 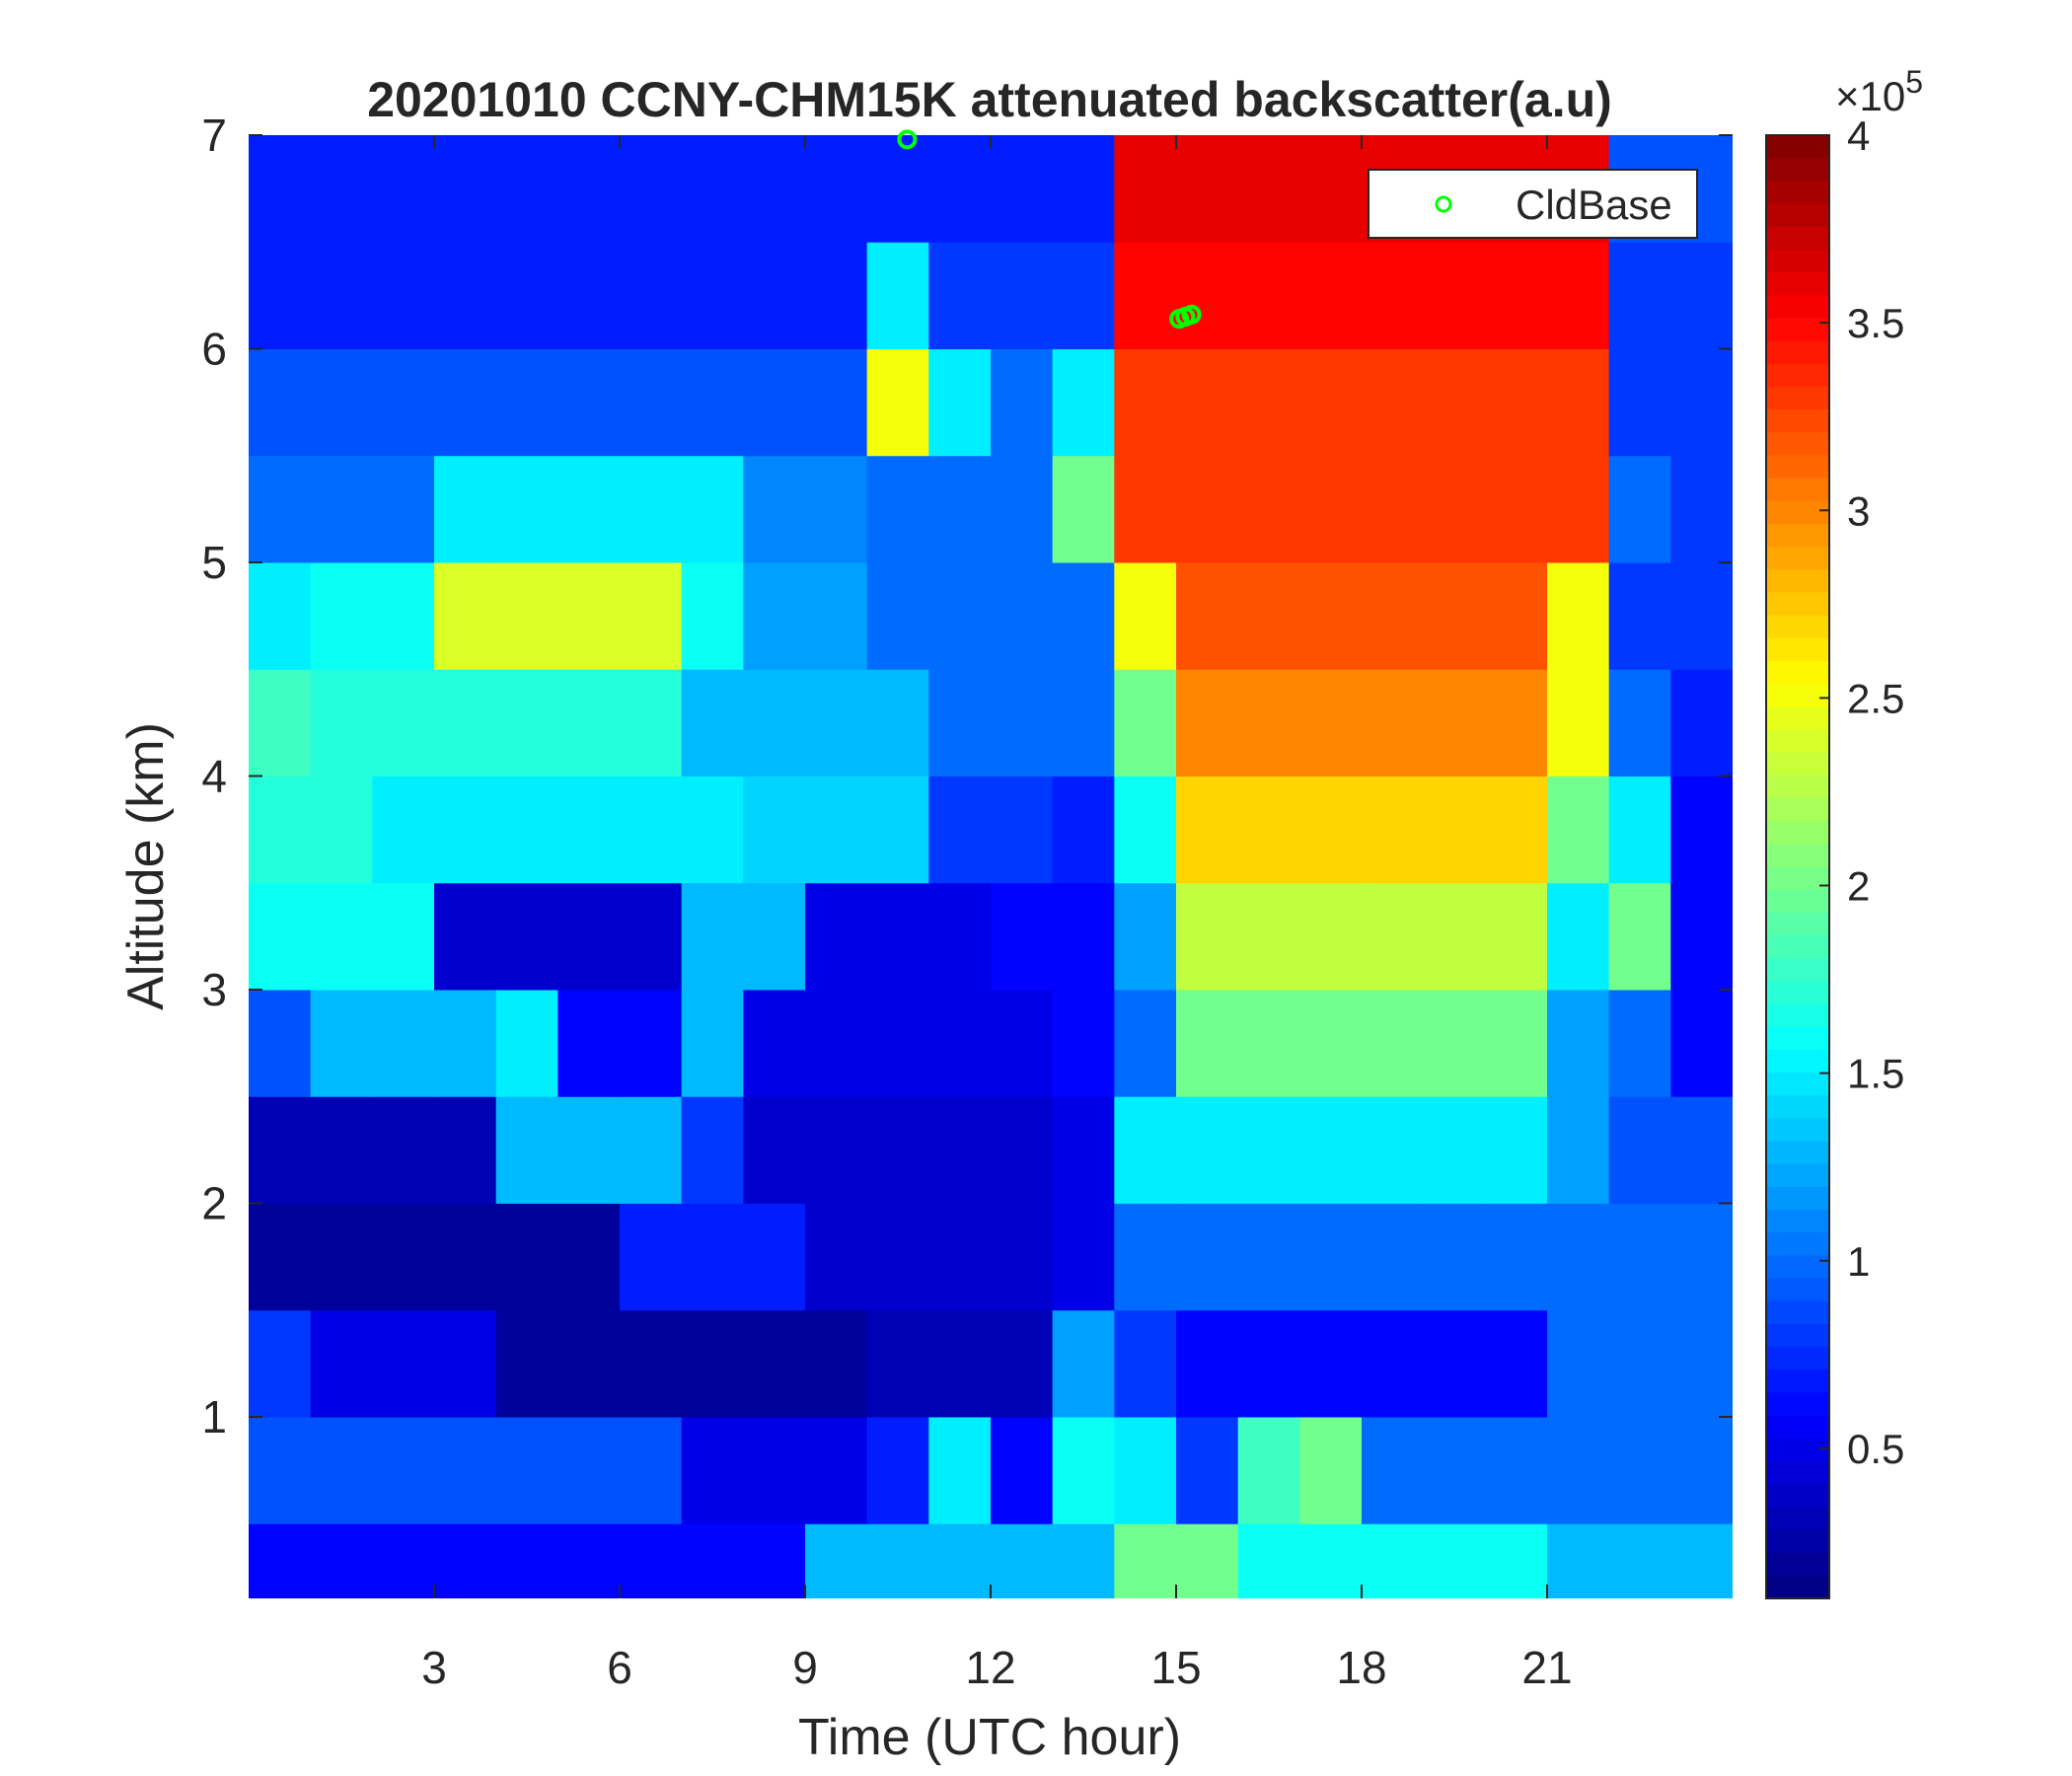 What do you see at coordinates (214, 136) in the screenshot?
I see `y-tick-label: 7` at bounding box center [214, 136].